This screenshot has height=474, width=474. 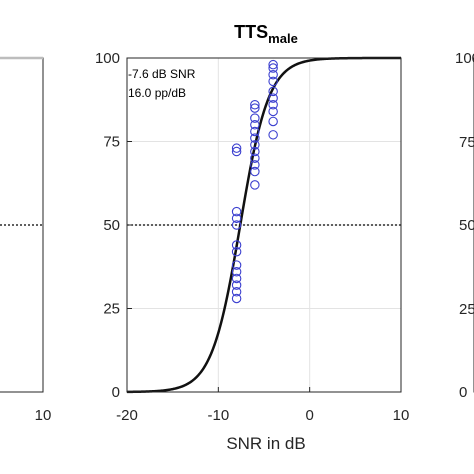 I want to click on right-panel-y-tick-label-100: 100, so click(x=464, y=58).